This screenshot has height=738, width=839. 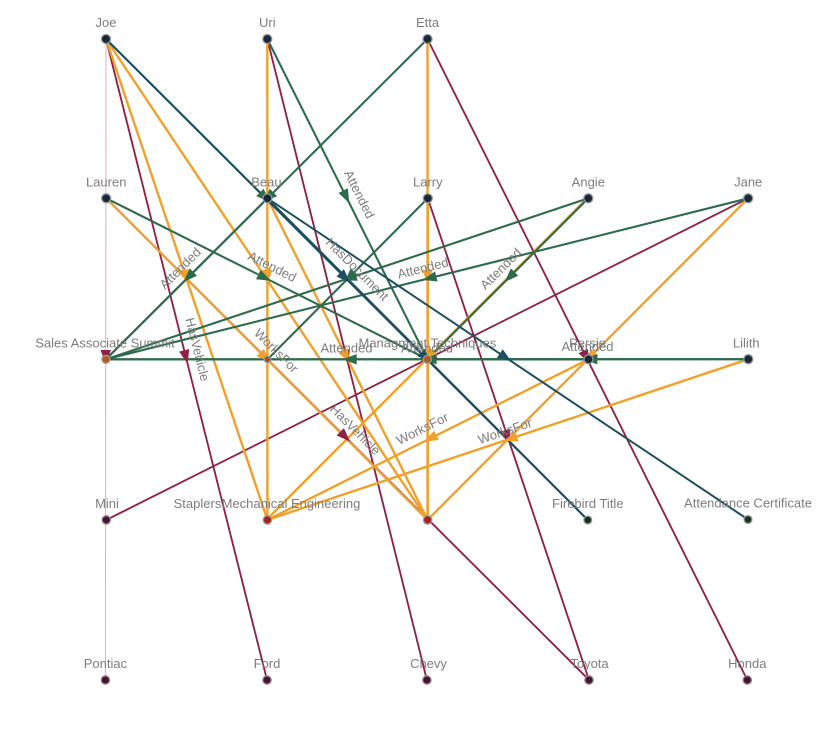 I want to click on svg-text: Lilith, so click(x=746, y=342).